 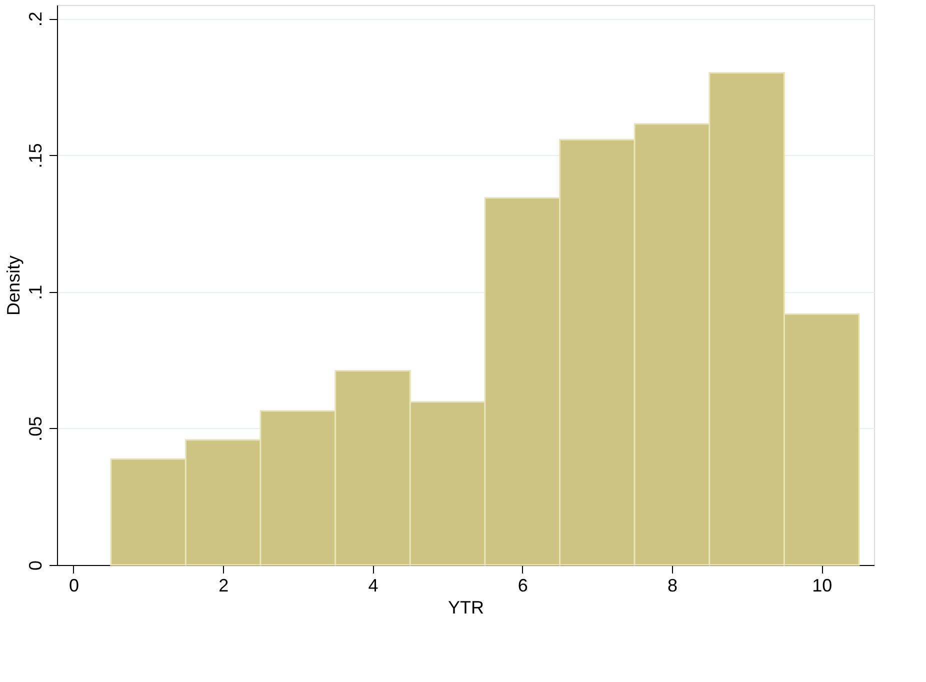 What do you see at coordinates (466, 608) in the screenshot?
I see `x-axis-title: YTR` at bounding box center [466, 608].